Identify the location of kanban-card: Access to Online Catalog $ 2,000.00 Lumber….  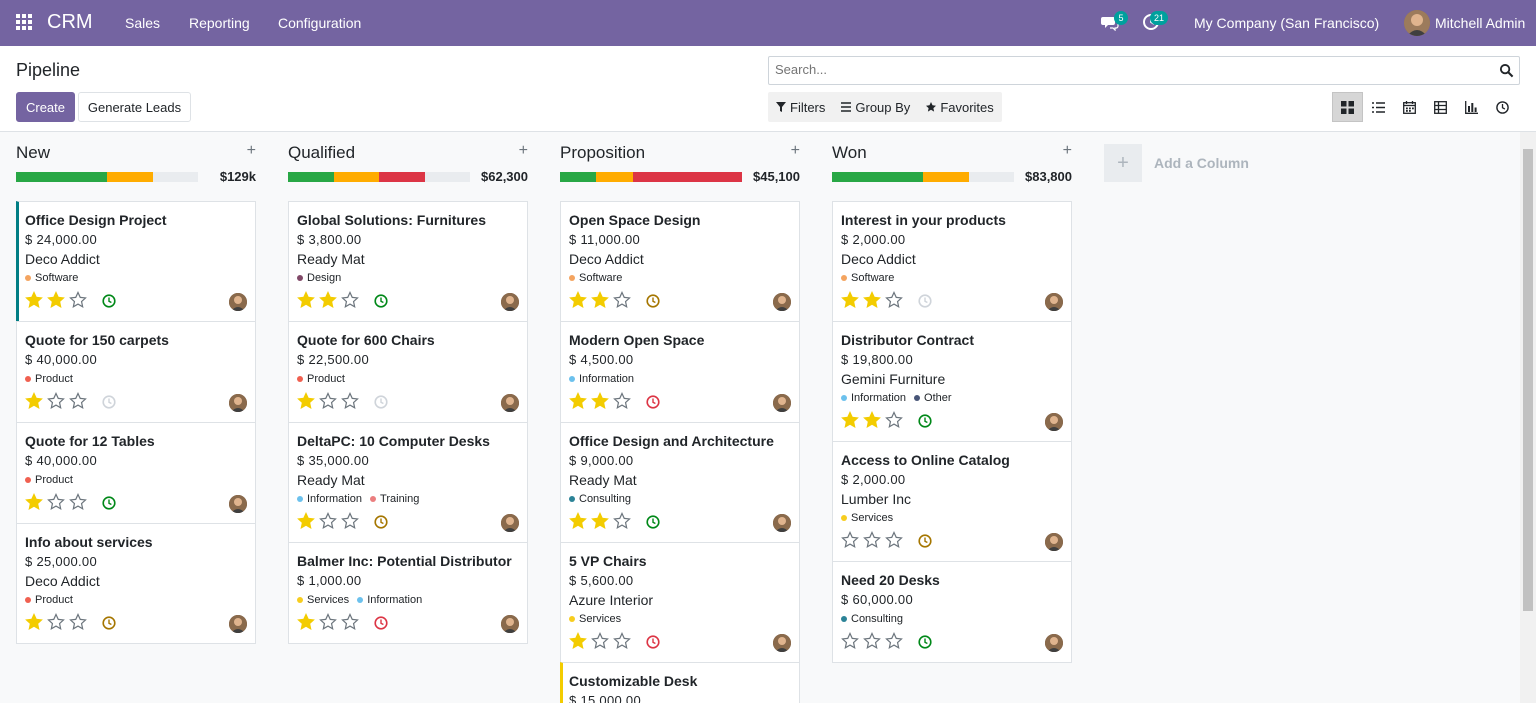
(952, 501).